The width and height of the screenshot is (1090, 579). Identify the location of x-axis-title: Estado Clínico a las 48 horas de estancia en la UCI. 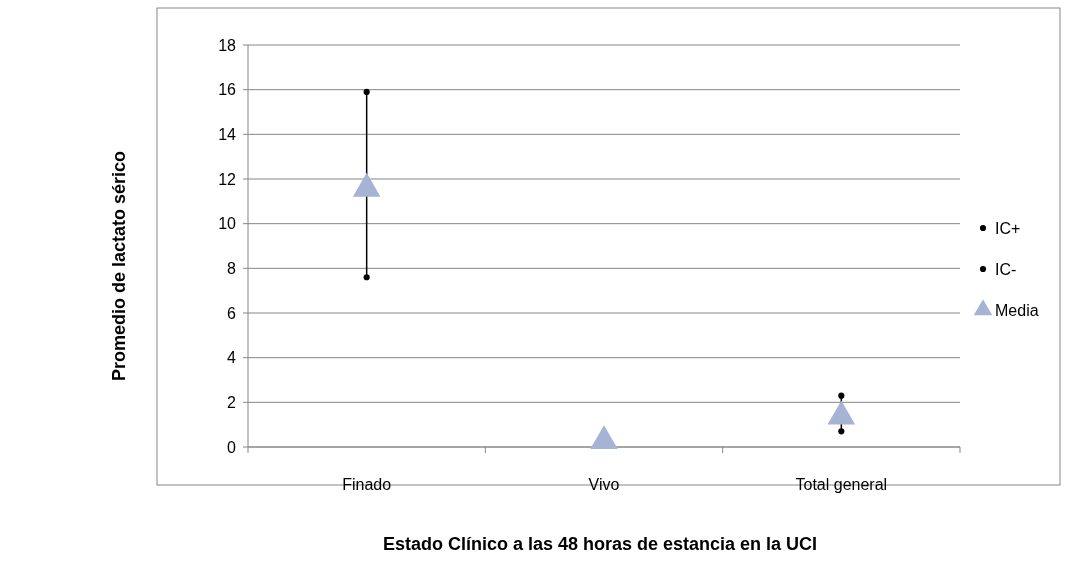
(600, 544).